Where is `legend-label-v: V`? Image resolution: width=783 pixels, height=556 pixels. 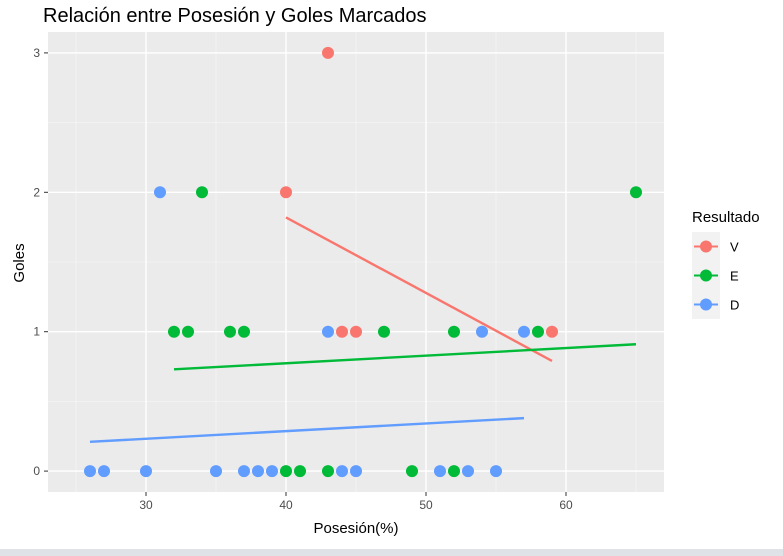 legend-label-v: V is located at coordinates (734, 247).